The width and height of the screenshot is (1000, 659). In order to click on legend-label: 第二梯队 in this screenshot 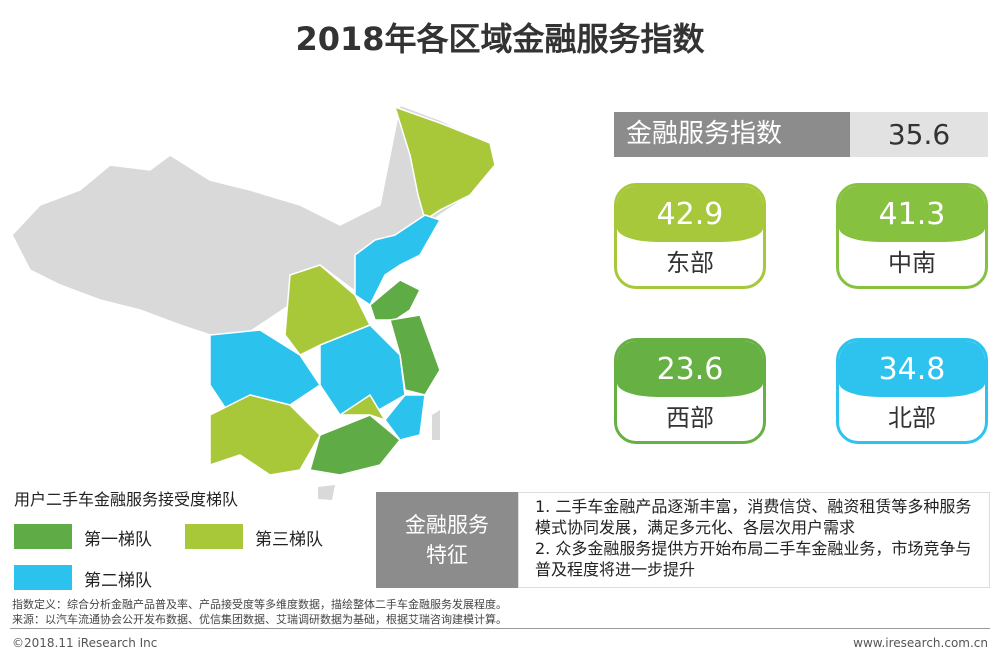, I will do `click(118, 581)`.